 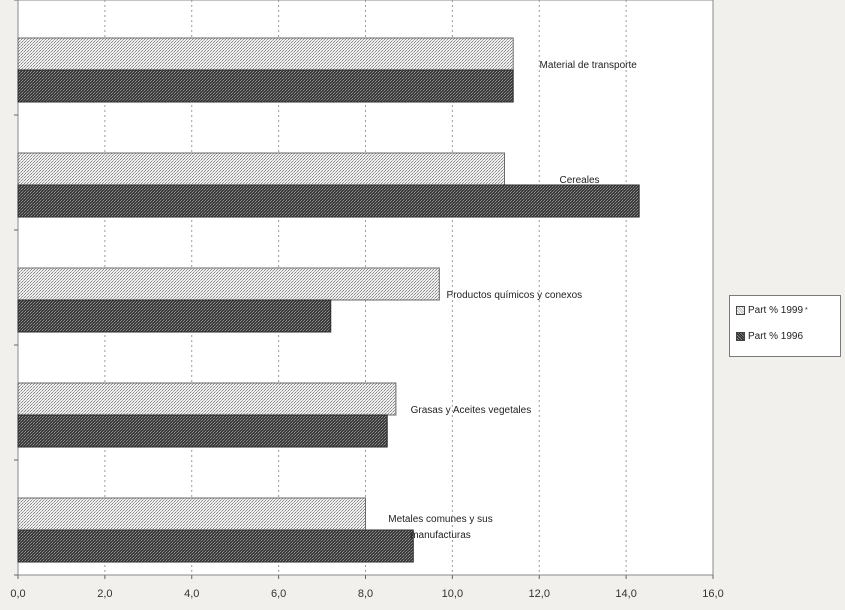 I want to click on legend-item-1999: Part % 1999 *, so click(x=772, y=310).